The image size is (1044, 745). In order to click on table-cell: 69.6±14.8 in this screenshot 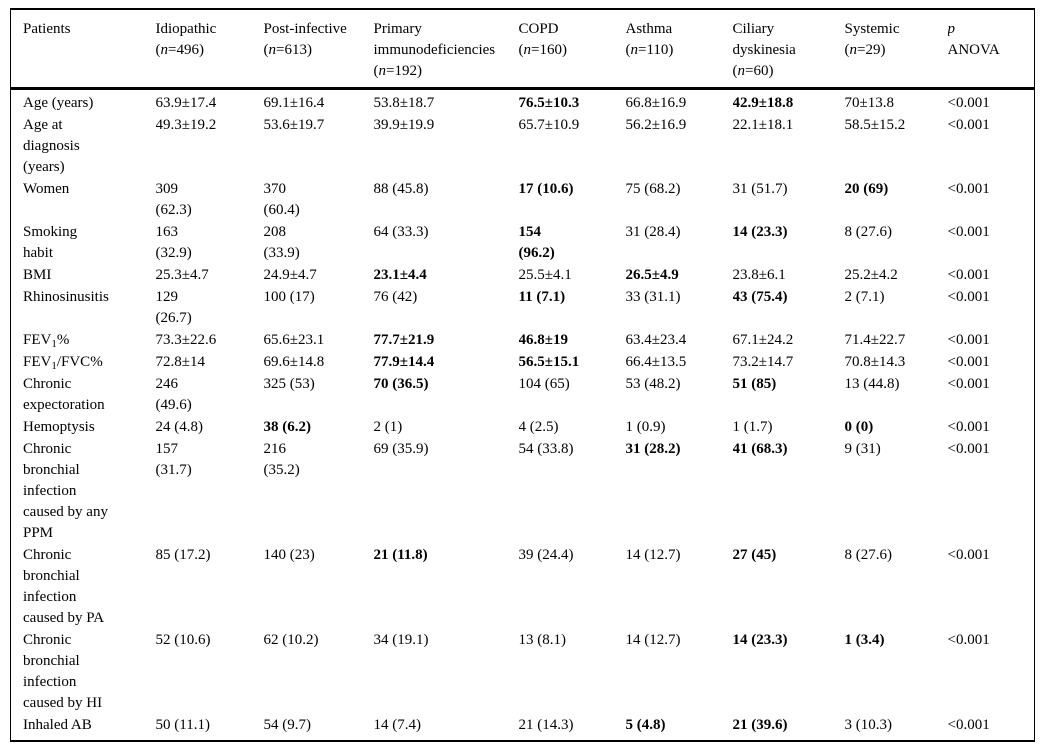, I will do `click(294, 362)`.